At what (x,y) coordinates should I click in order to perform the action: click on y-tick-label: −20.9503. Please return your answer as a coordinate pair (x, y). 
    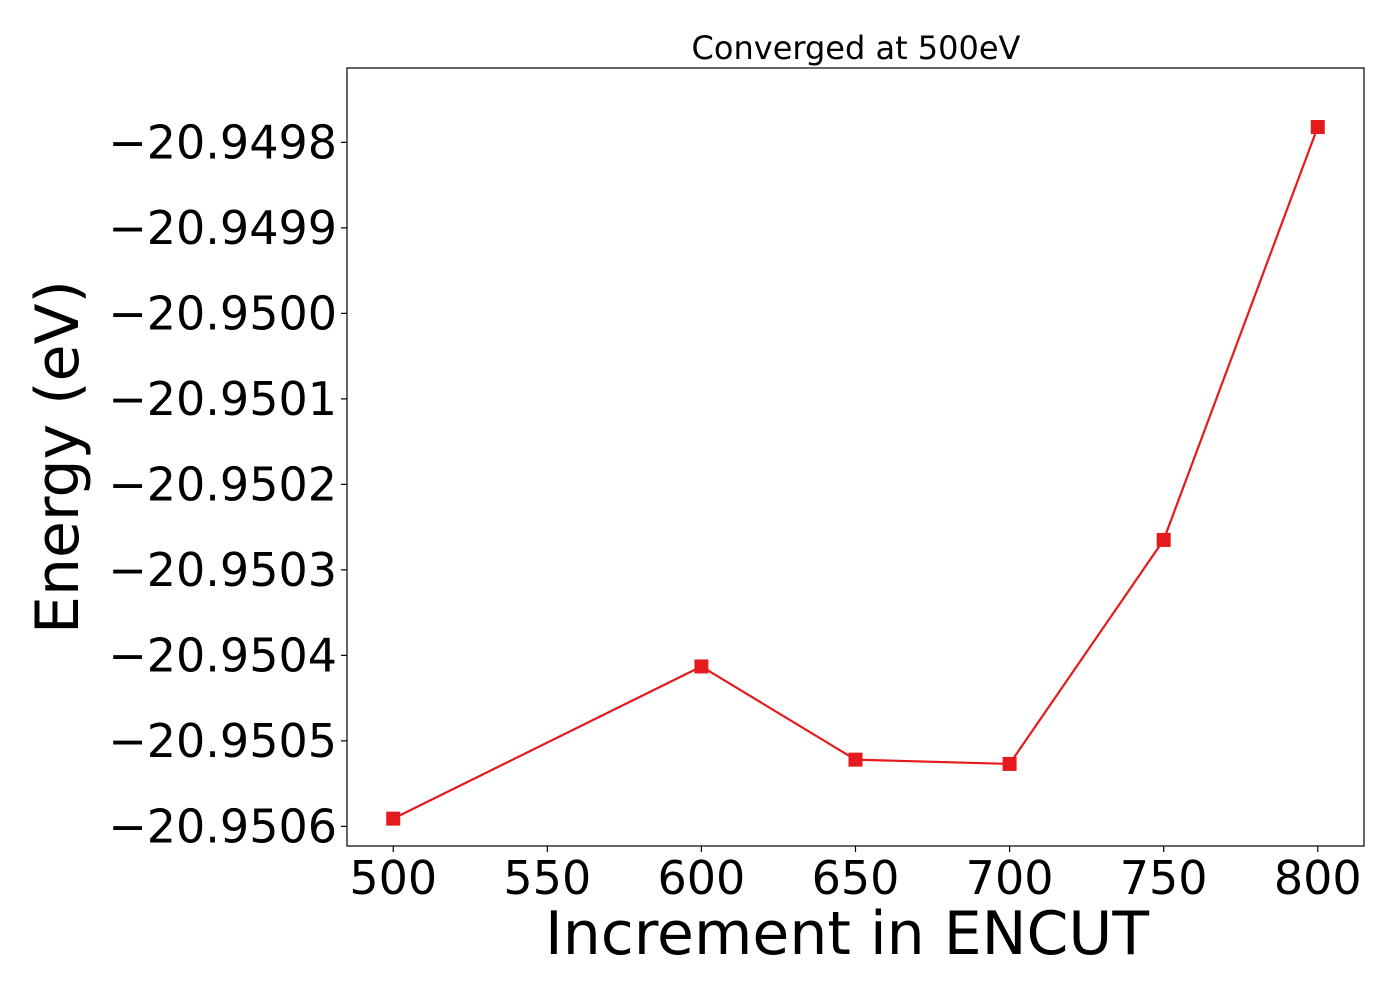
    Looking at the image, I should click on (222, 570).